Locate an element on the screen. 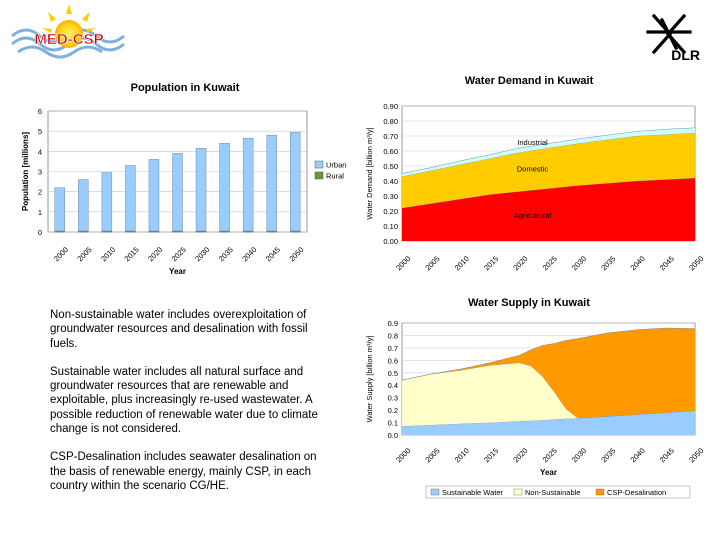 This screenshot has height=540, width=720. y-tick-label: 0.70 is located at coordinates (390, 136).